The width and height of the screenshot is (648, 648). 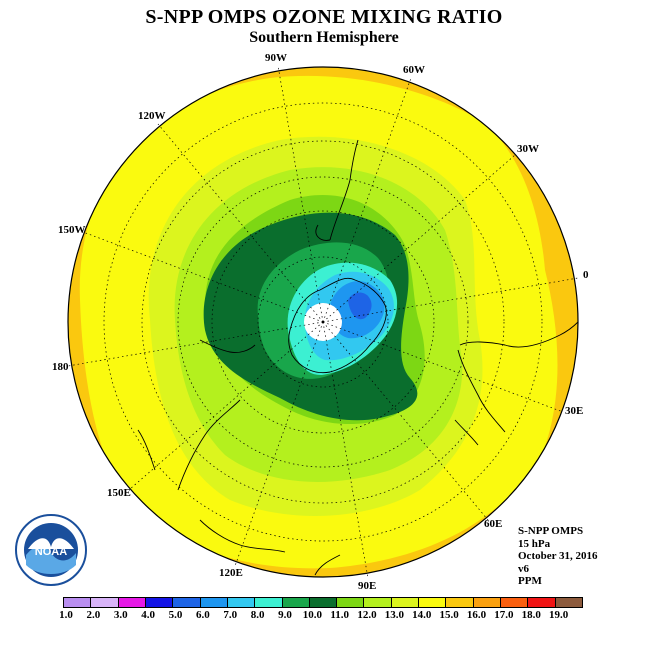 I want to click on info-date: October 31, 2016, so click(x=558, y=556).